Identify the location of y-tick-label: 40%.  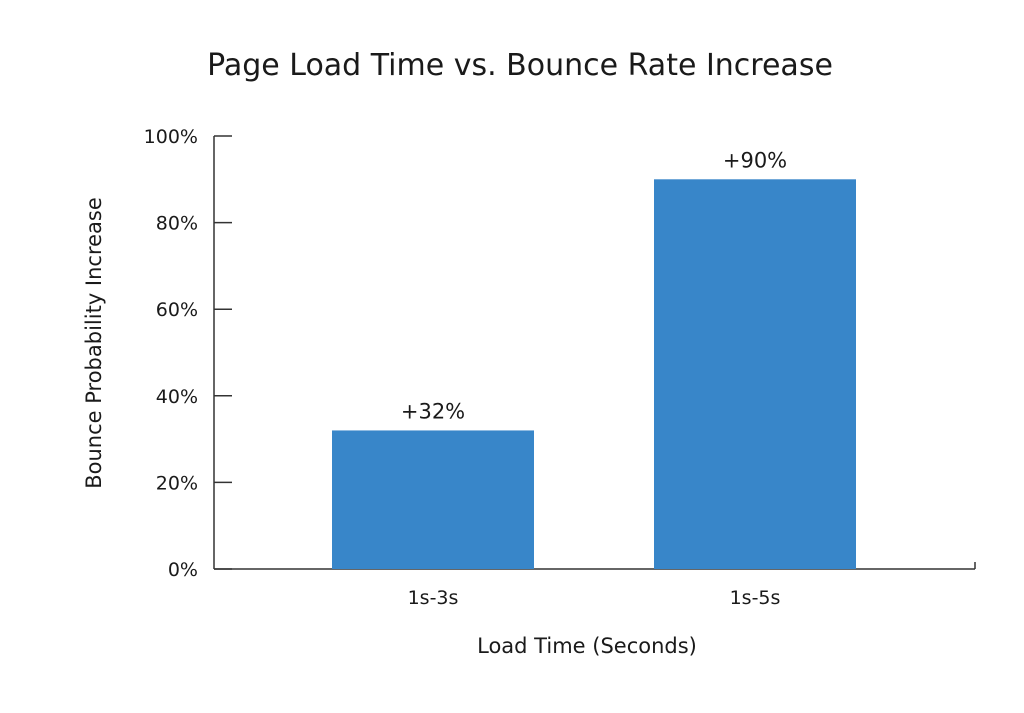
(177, 397).